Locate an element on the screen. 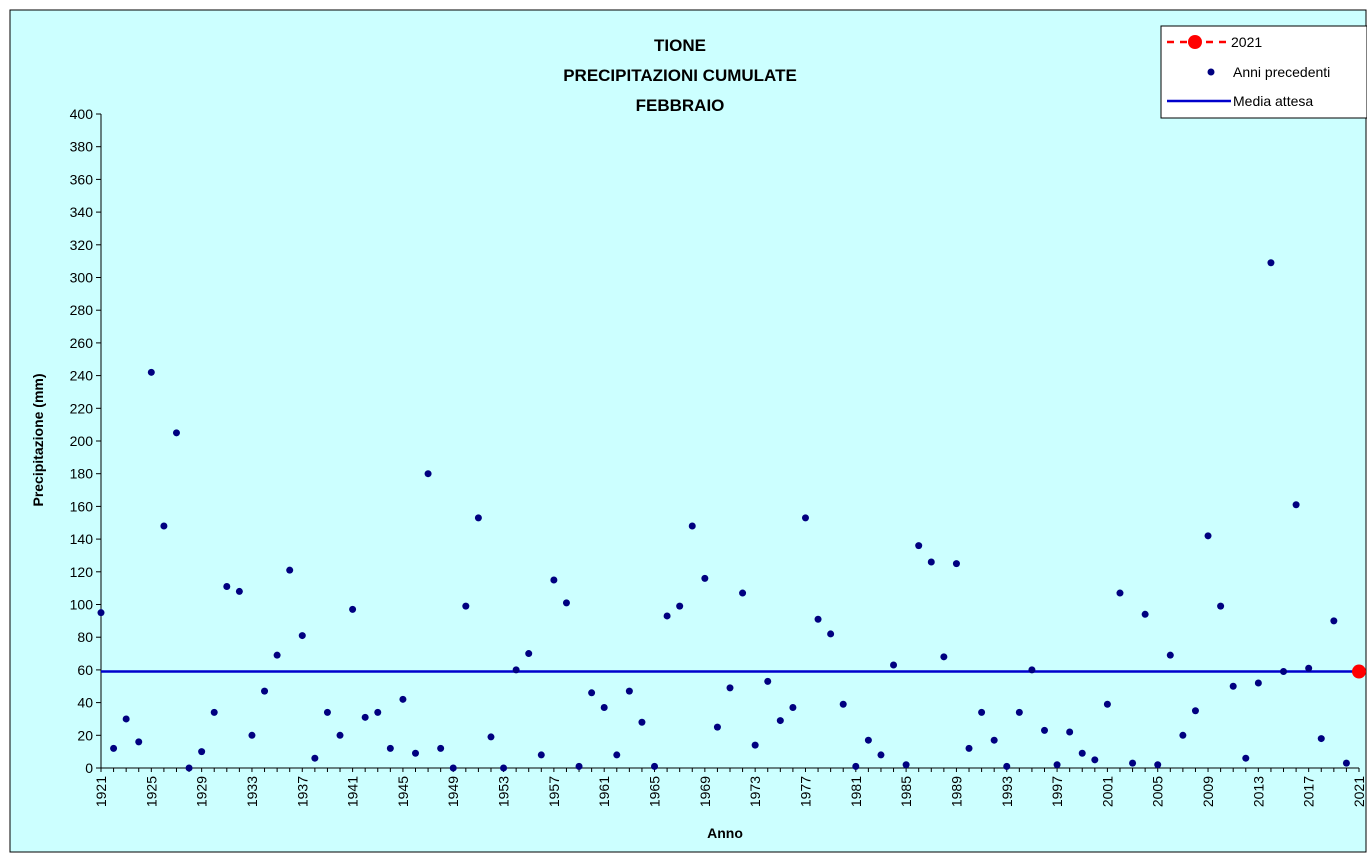  point-2021 is located at coordinates (1359, 671).